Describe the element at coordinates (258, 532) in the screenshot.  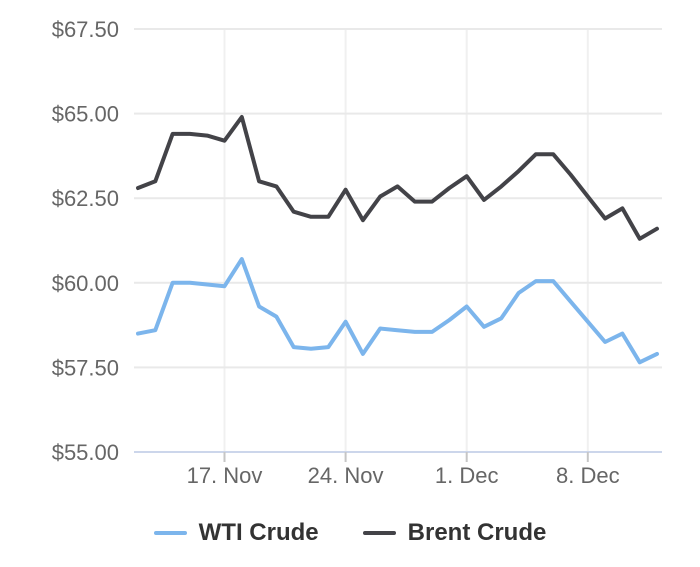
I see `wti-legend-label: WTI Crude` at that location.